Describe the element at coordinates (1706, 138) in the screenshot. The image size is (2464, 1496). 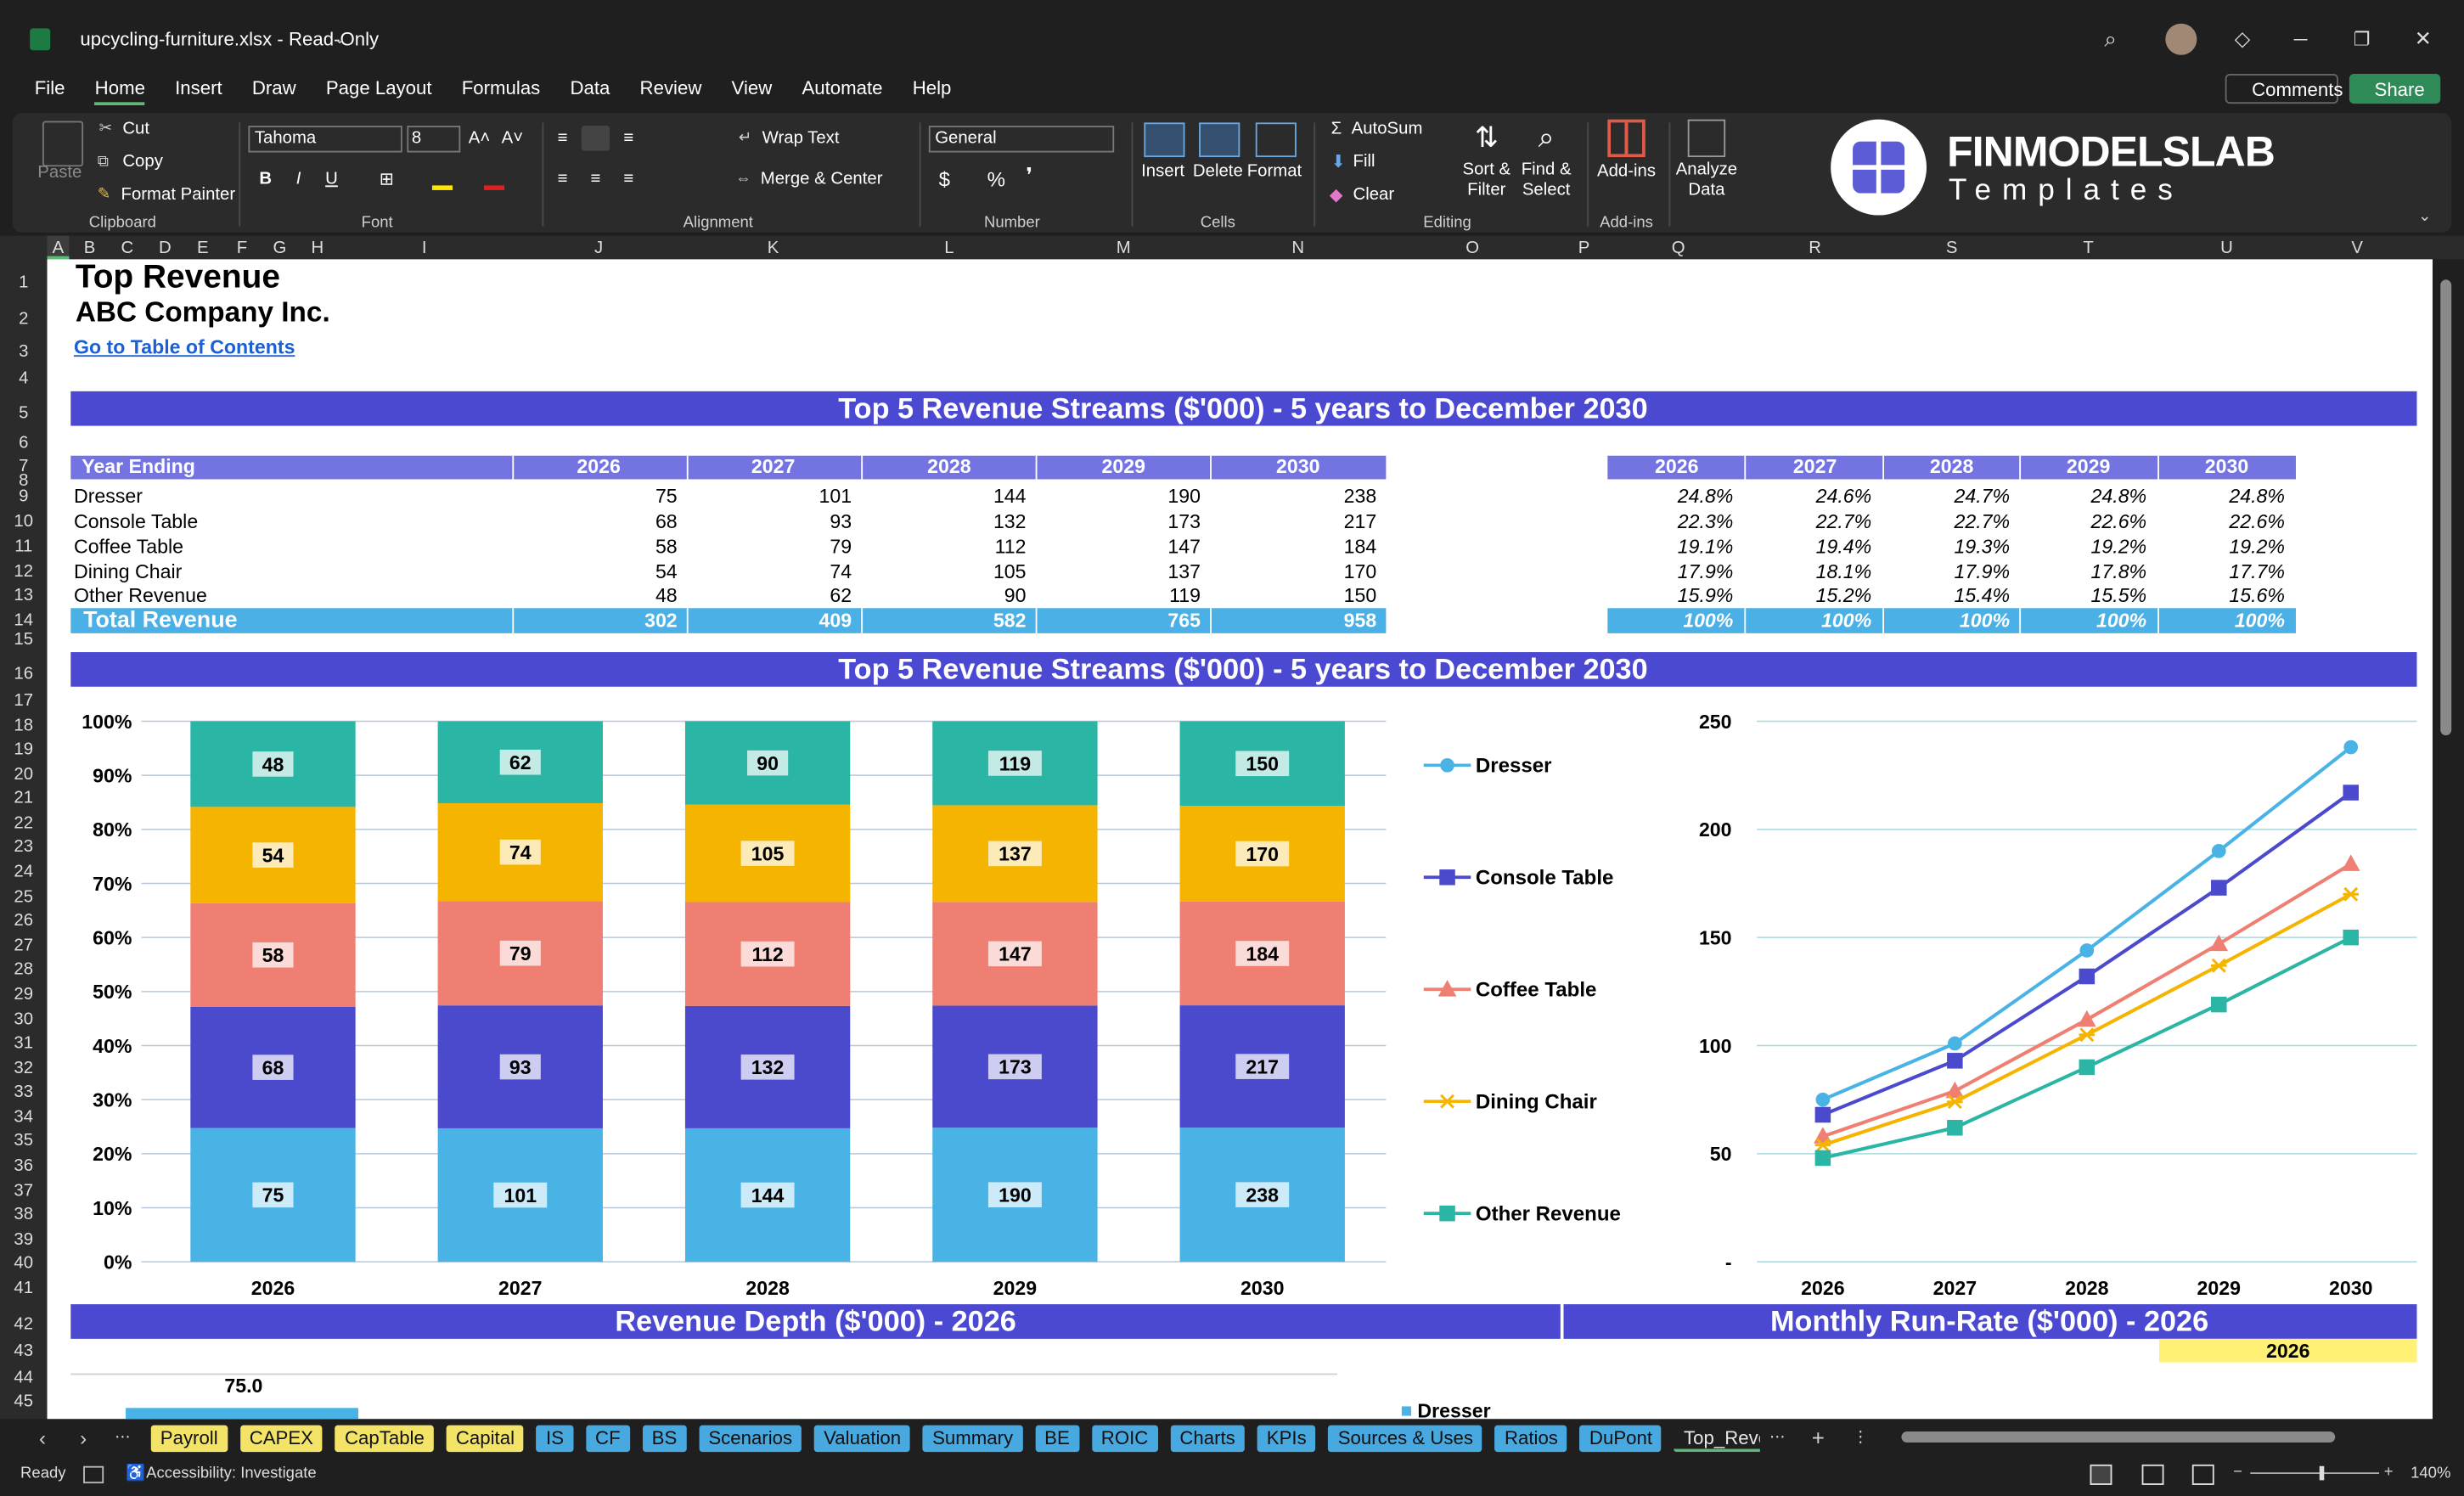
I see `analyze-icon` at that location.